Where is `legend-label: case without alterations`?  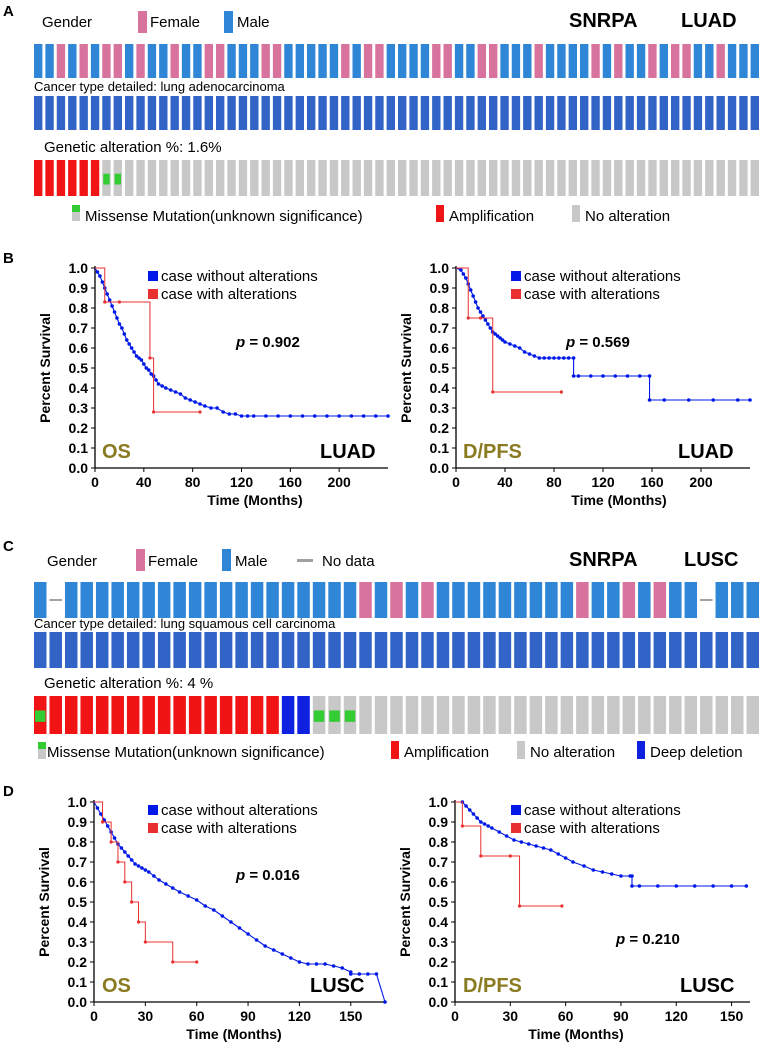 legend-label: case without alterations is located at coordinates (239, 810).